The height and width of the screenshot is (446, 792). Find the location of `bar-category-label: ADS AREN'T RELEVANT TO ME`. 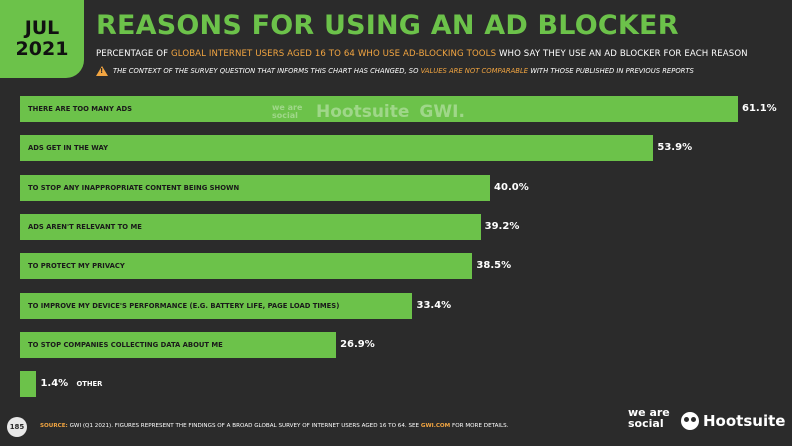

bar-category-label: ADS AREN'T RELEVANT TO ME is located at coordinates (85, 227).